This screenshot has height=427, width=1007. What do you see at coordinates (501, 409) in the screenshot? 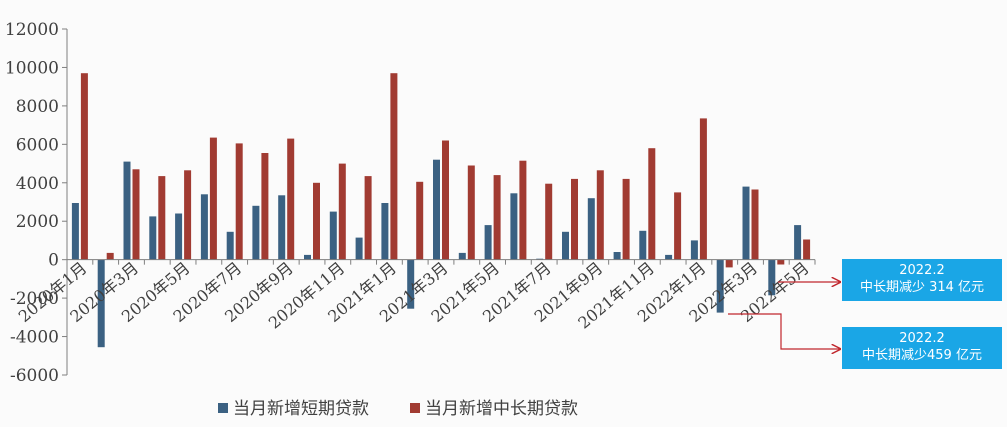
I see `legend-label-long-term: 当月新增中长期贷款` at bounding box center [501, 409].